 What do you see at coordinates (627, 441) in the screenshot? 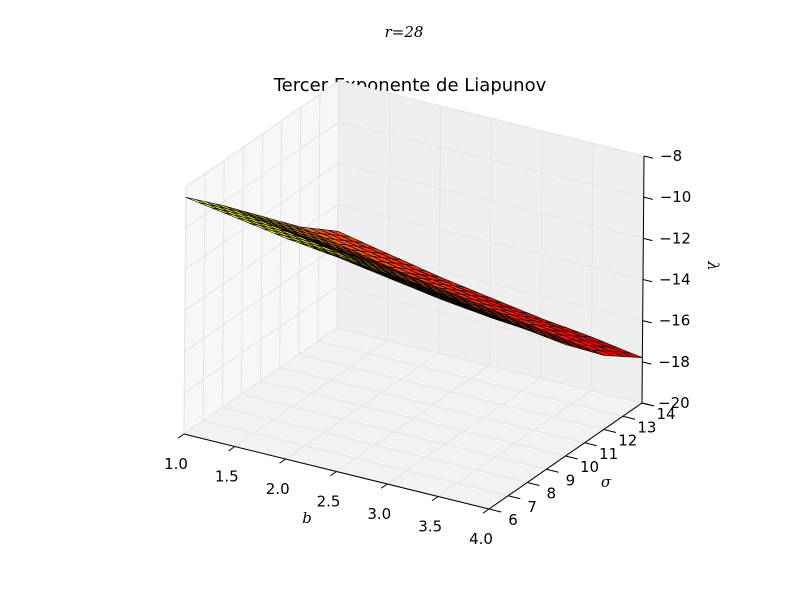
I see `y-tick-label: 12` at bounding box center [627, 441].